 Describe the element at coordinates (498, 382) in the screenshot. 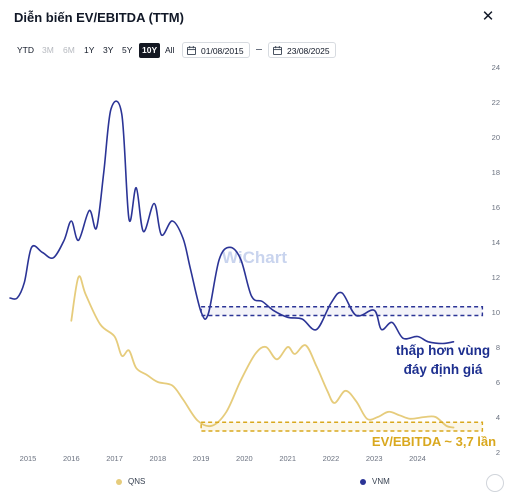

I see `y-tick-label: 6` at that location.